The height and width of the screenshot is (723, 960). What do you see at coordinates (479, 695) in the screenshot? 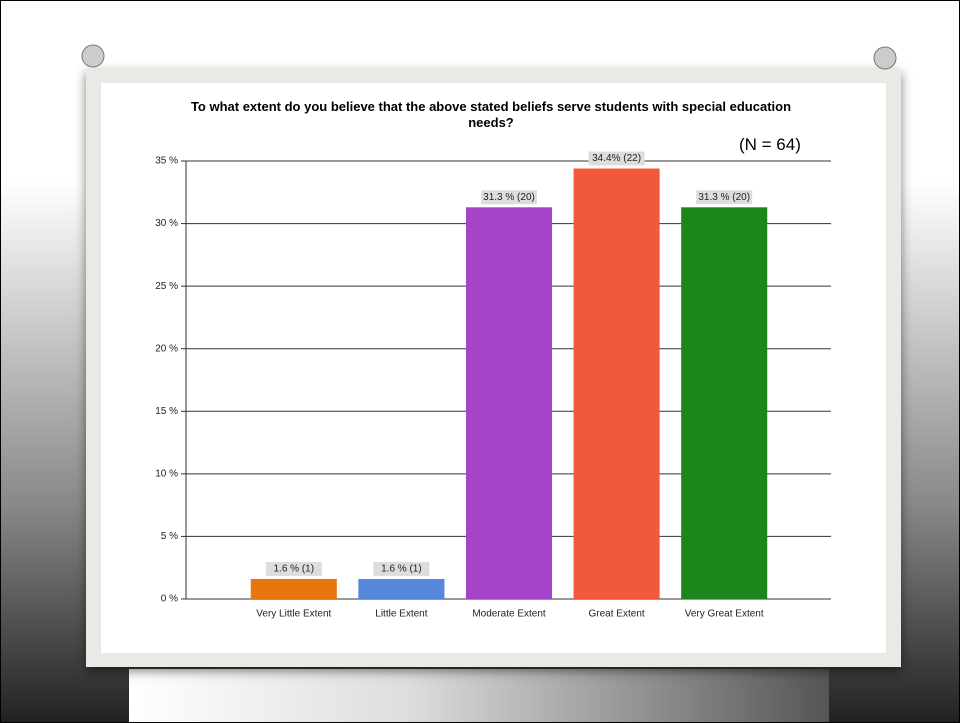
I see `shadow-strip` at bounding box center [479, 695].